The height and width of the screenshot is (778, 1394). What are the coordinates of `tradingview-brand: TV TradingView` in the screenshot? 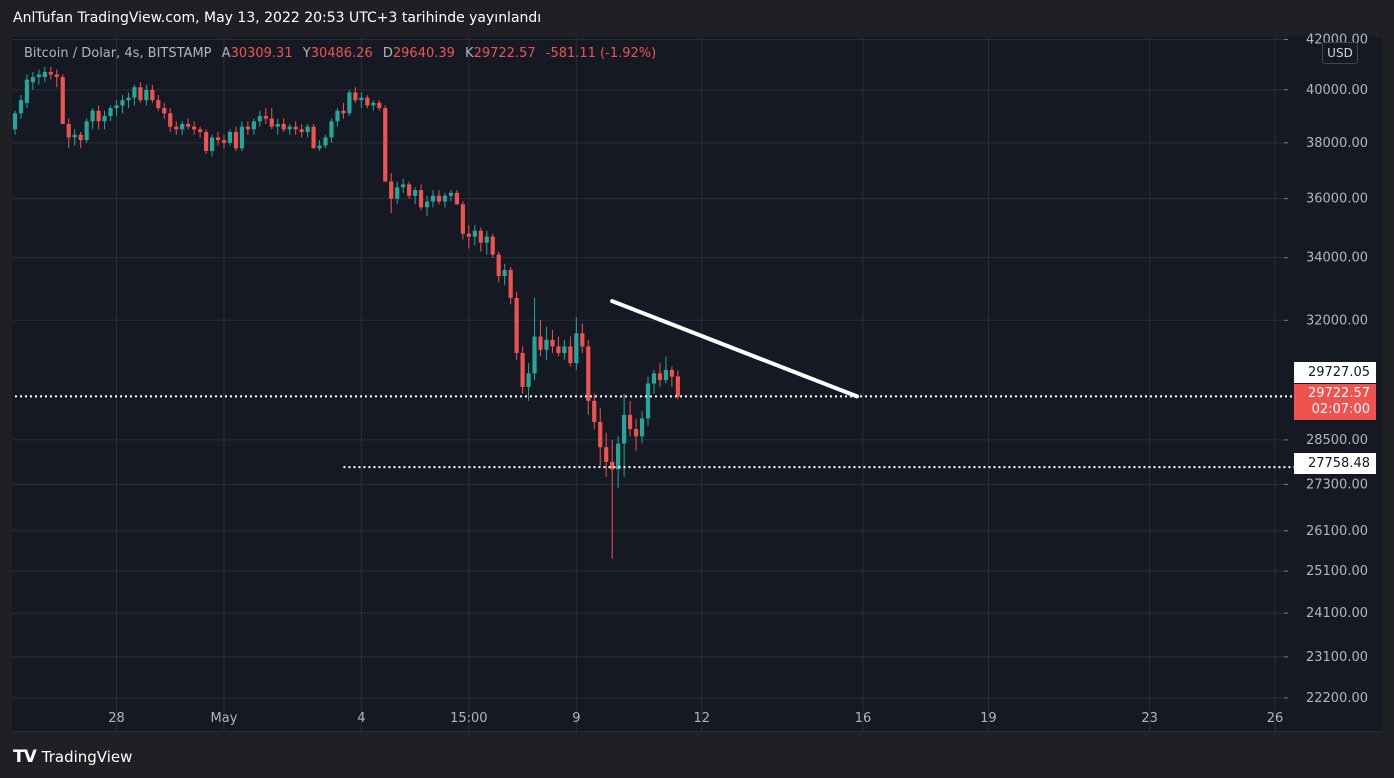 It's located at (72, 757).